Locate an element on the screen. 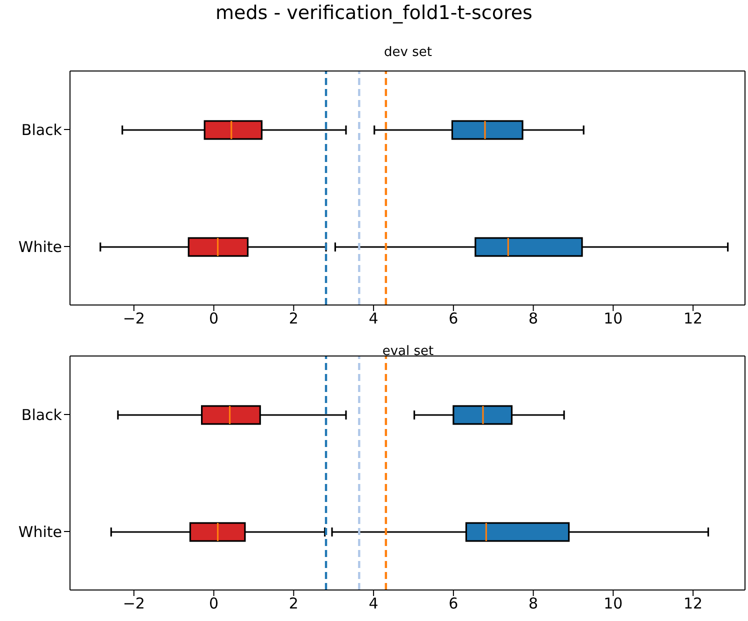 The width and height of the screenshot is (748, 621). chart-title: meds - verification_fold1-t-scores is located at coordinates (374, 13).